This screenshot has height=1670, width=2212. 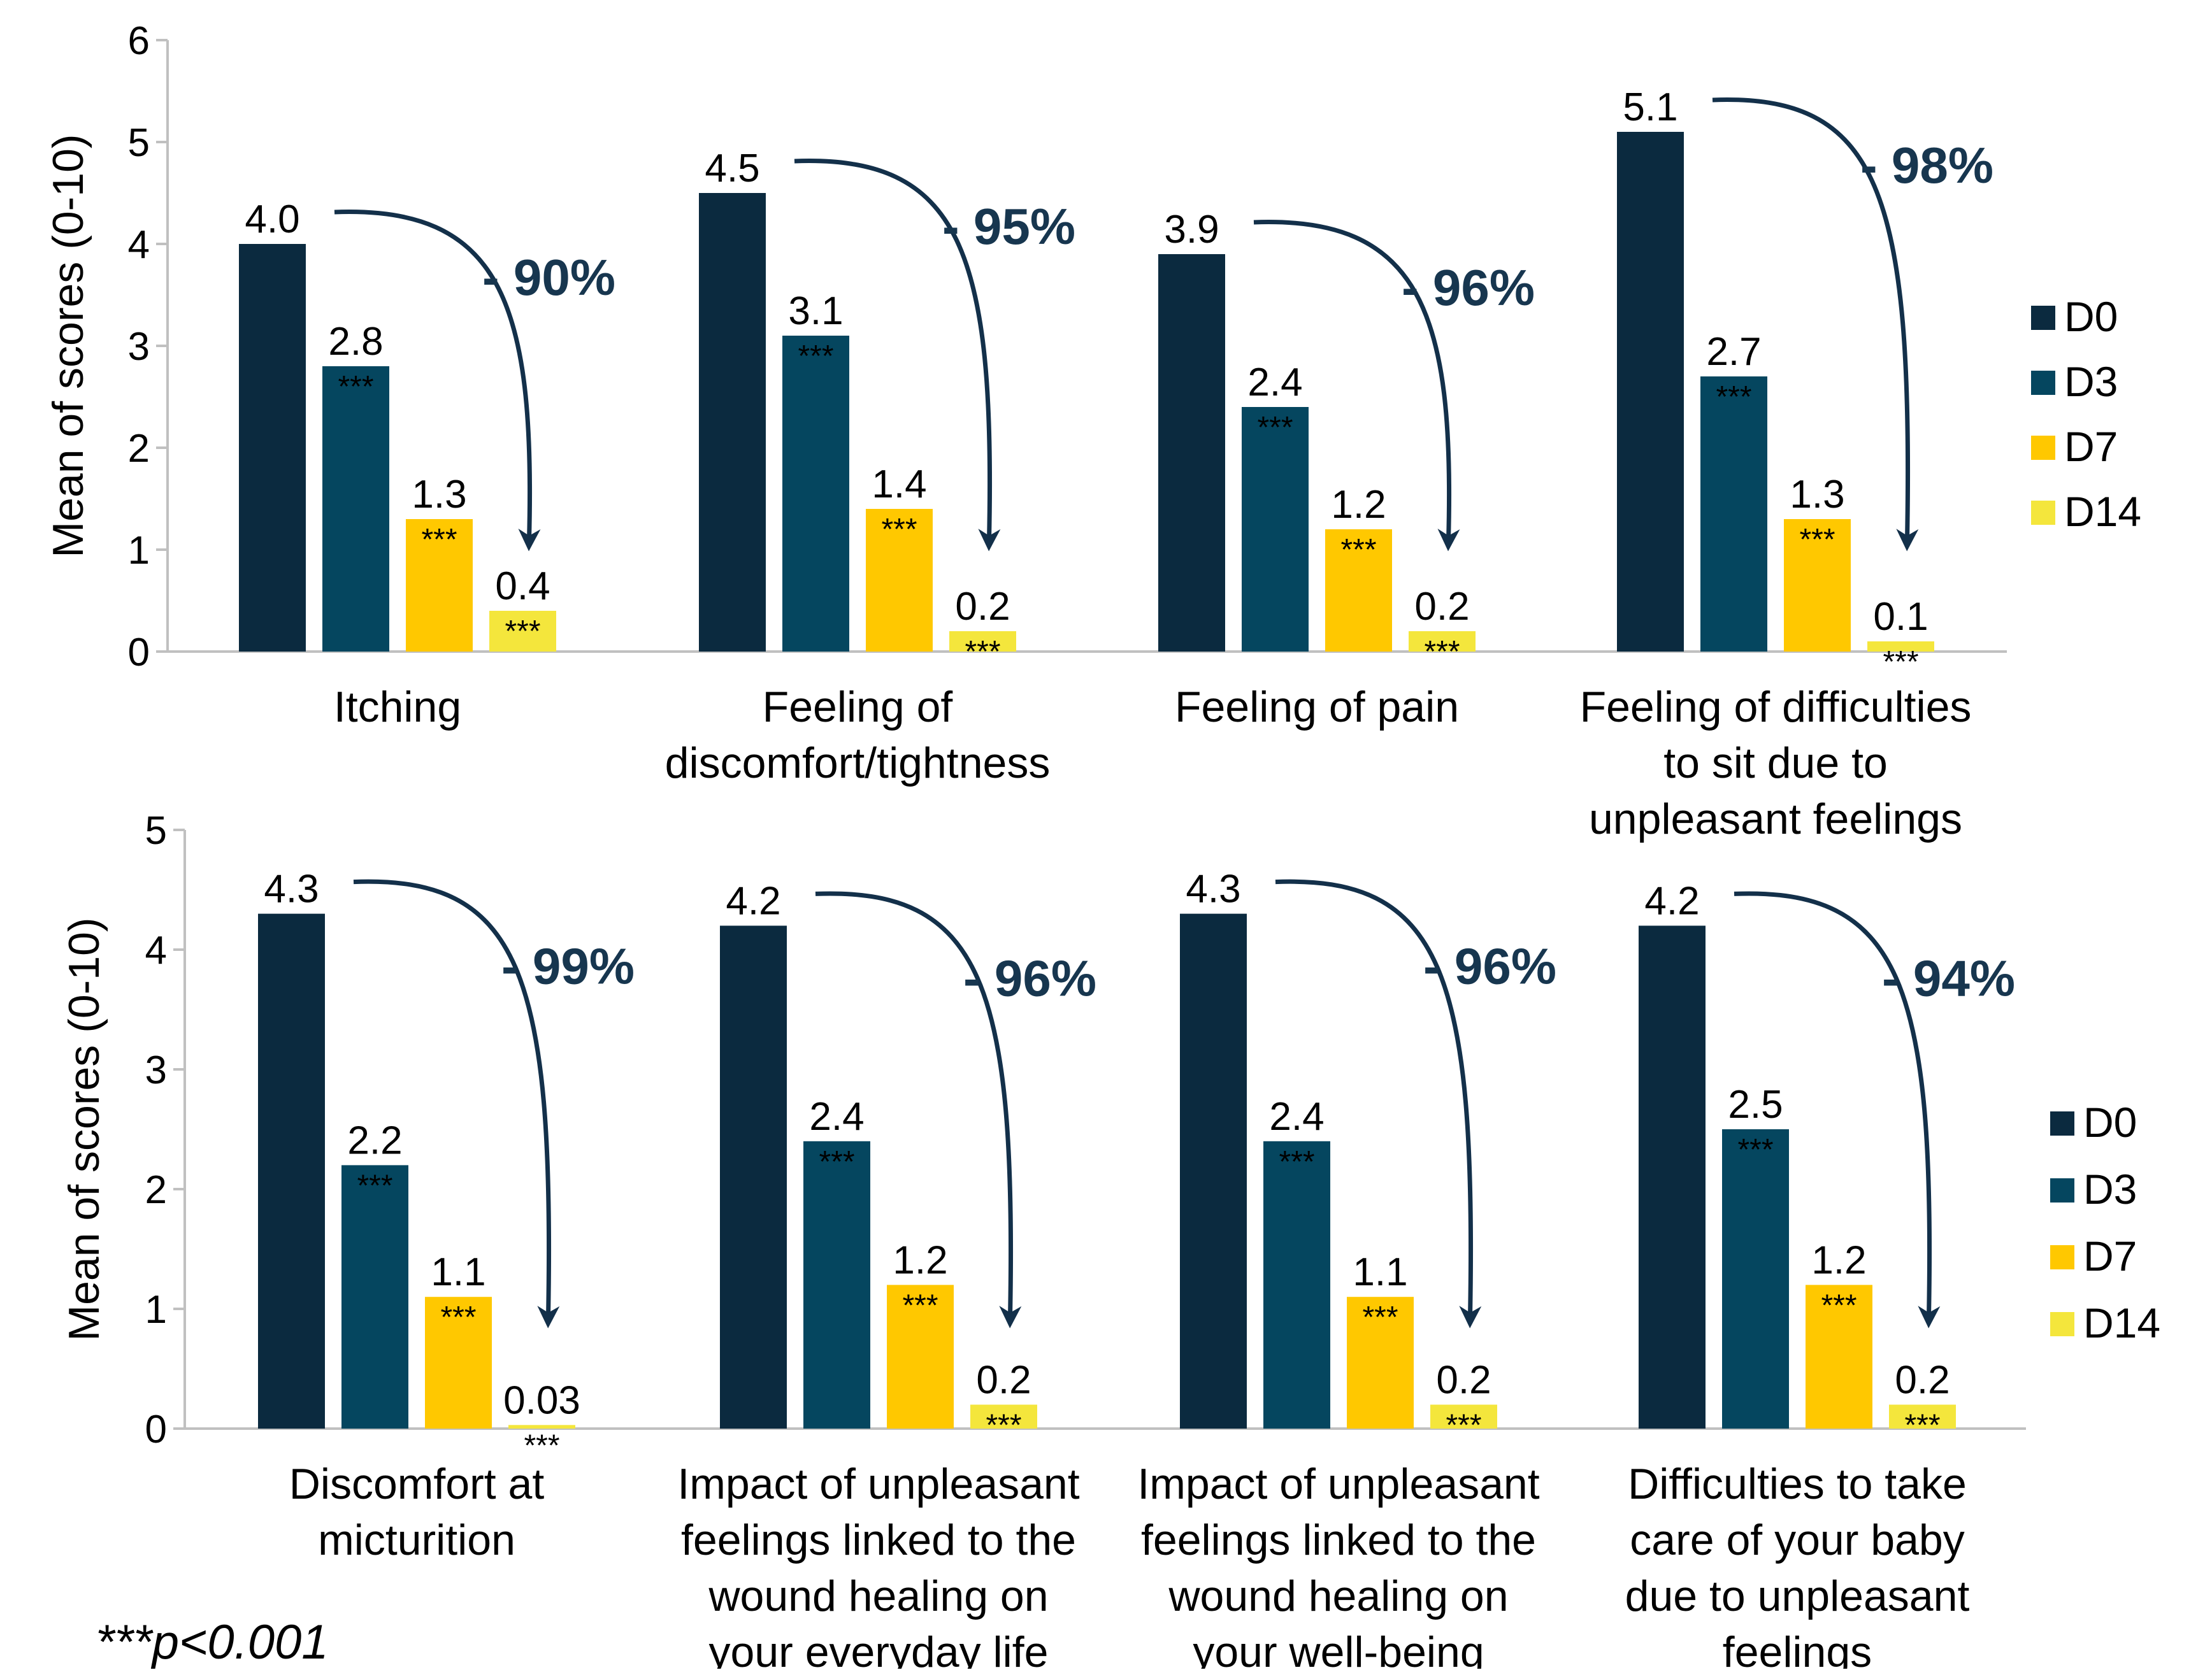 What do you see at coordinates (1338, 1484) in the screenshot?
I see `category-label: Impact of unpleasant` at bounding box center [1338, 1484].